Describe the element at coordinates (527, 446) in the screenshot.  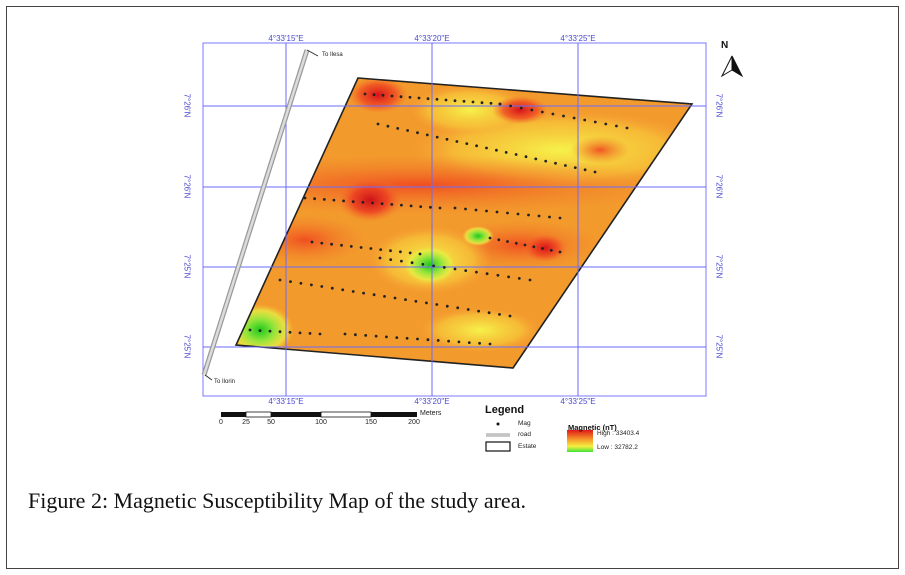
I see `legend-item-estate: Estate` at that location.